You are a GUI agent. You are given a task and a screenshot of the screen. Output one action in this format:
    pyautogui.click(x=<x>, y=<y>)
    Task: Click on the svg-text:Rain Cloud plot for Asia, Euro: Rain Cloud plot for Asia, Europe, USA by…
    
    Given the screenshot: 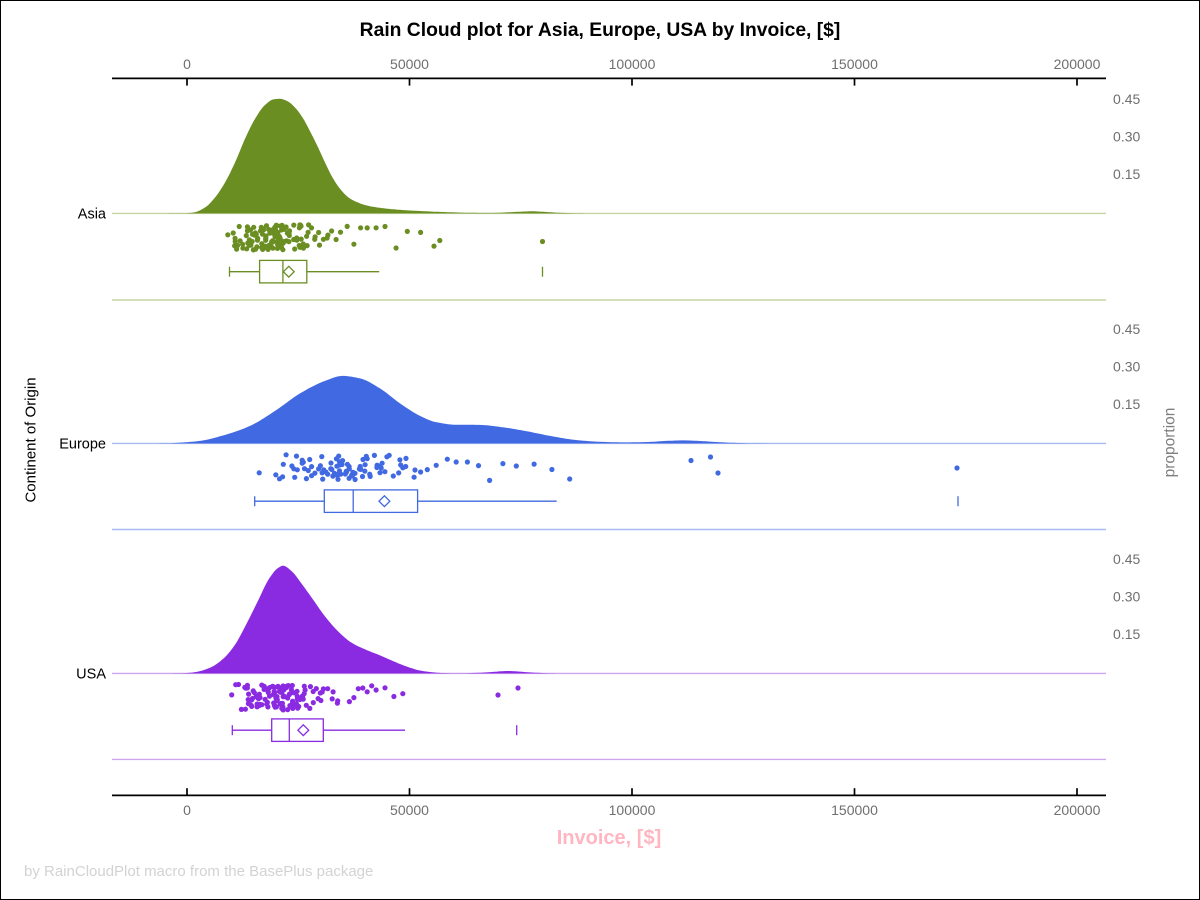 What is the action you would take?
    pyautogui.click(x=600, y=30)
    